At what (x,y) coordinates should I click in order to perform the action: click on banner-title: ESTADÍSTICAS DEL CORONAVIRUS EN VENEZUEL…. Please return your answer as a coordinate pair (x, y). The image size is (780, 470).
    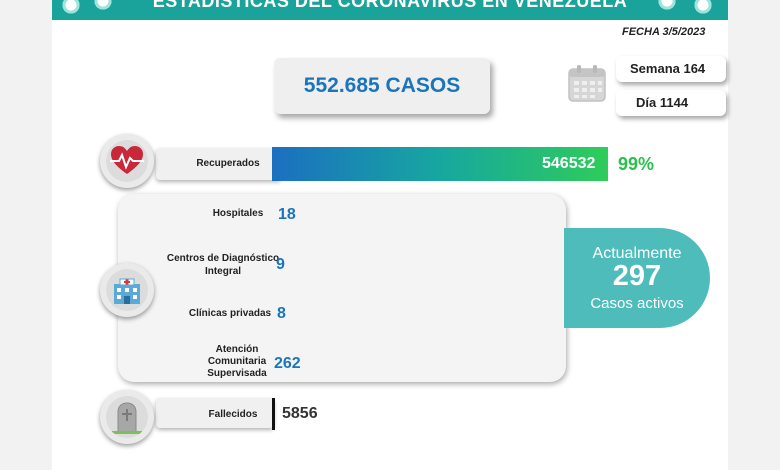
    Looking at the image, I should click on (390, 5).